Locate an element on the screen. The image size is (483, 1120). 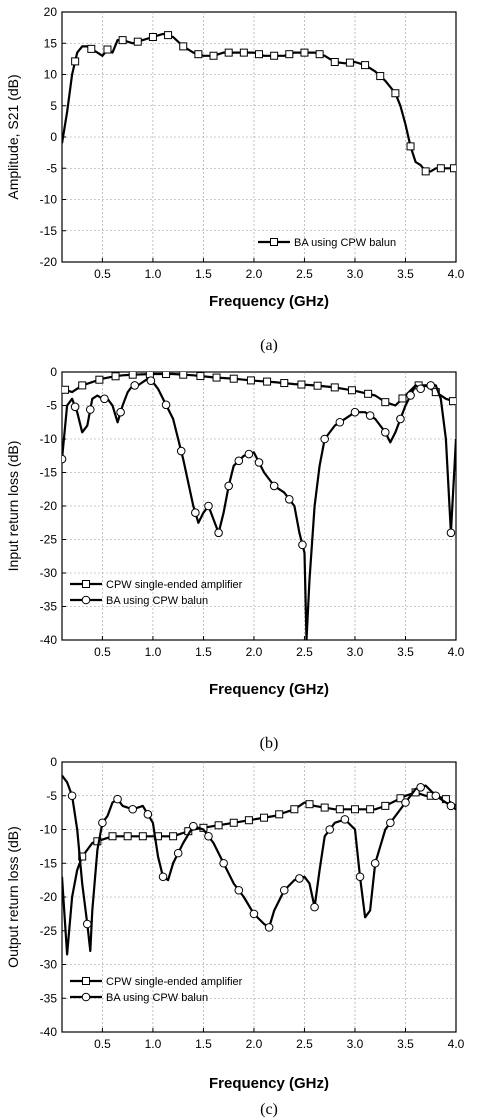
chart-c-xtick-label: 2.0 is located at coordinates (254, 1044).